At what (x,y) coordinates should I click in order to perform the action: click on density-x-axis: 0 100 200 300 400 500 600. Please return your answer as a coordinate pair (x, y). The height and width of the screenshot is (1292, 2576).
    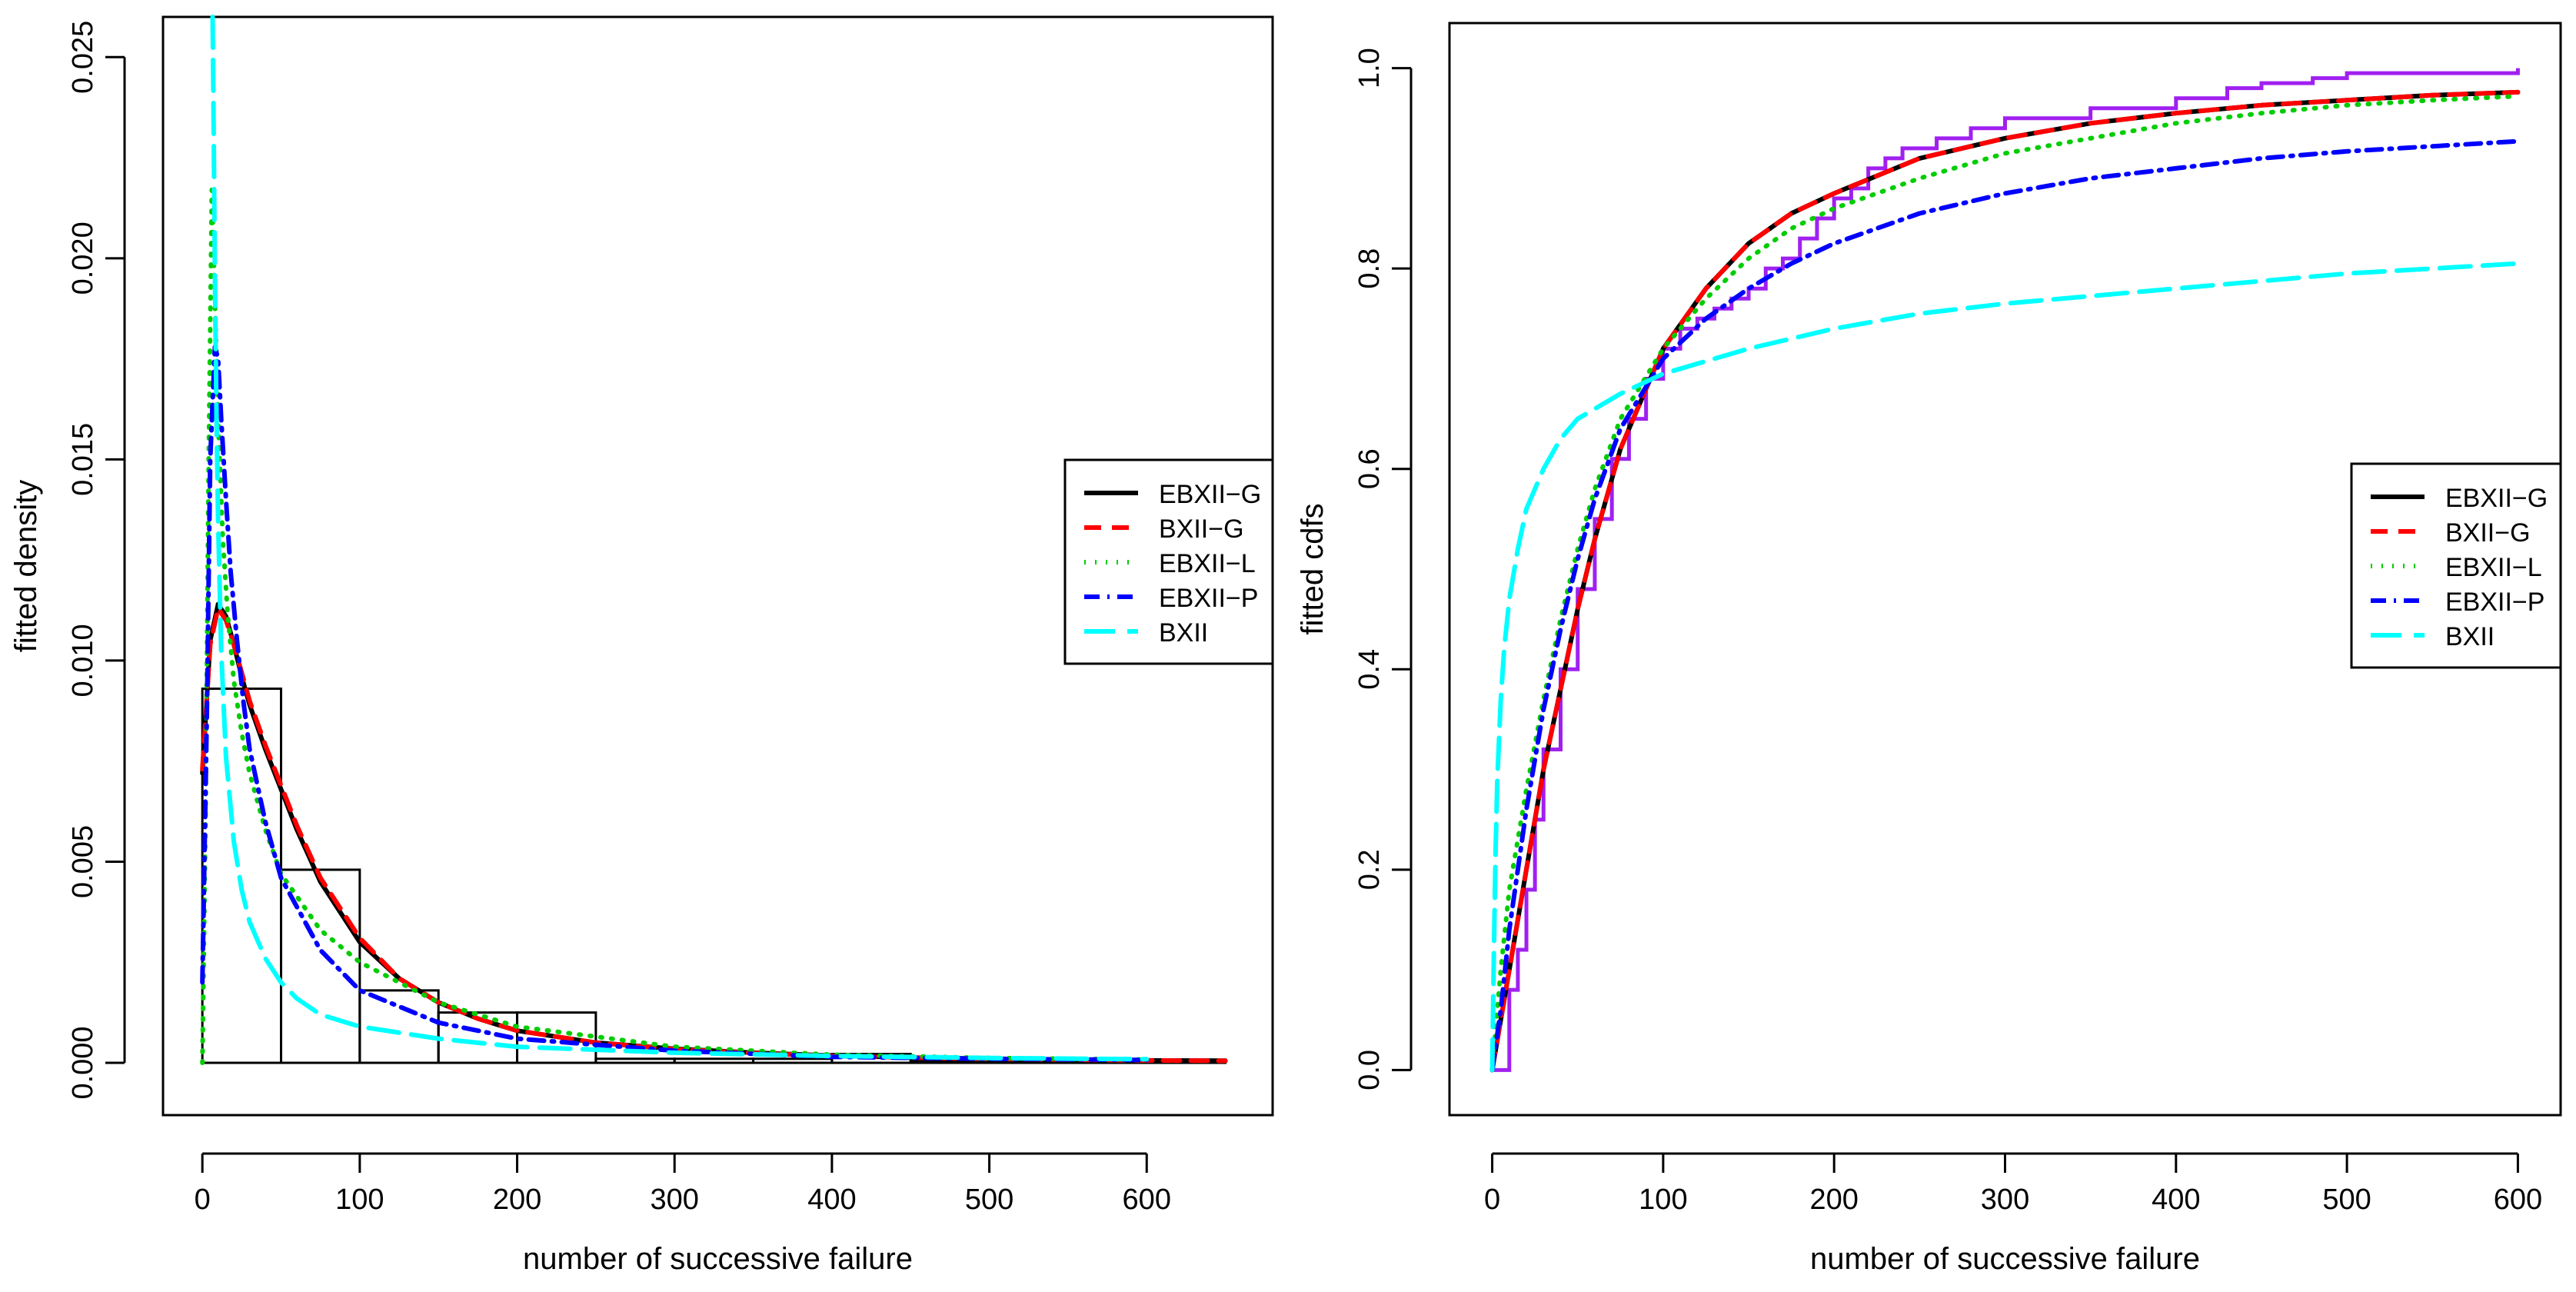
    Looking at the image, I should click on (683, 1184).